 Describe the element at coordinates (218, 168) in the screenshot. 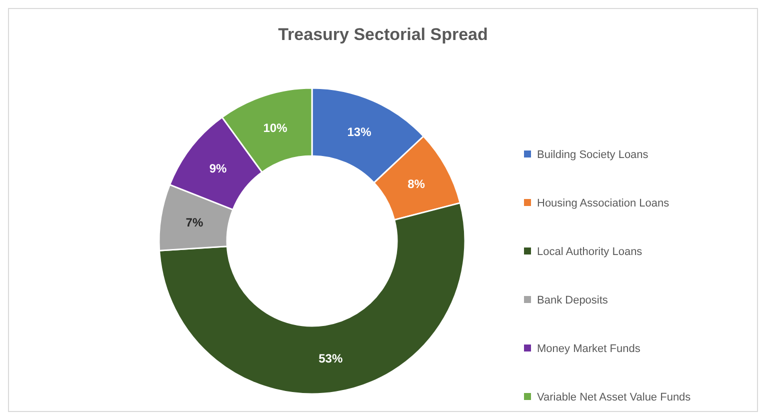

I see `data-label: 9%` at that location.